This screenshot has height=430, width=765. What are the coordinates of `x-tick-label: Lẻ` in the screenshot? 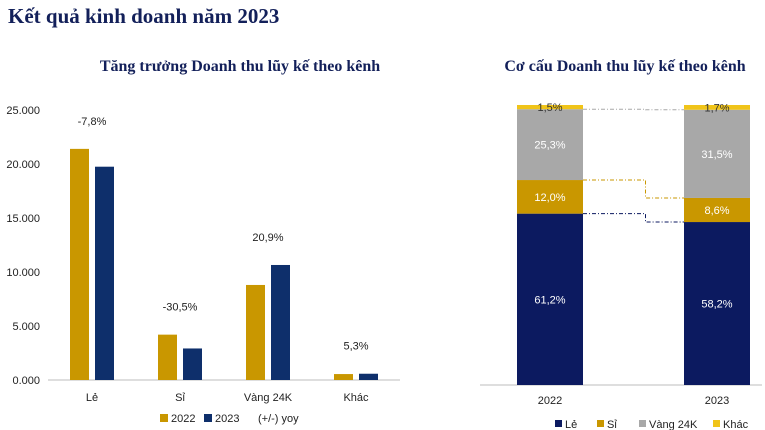 It's located at (92, 398).